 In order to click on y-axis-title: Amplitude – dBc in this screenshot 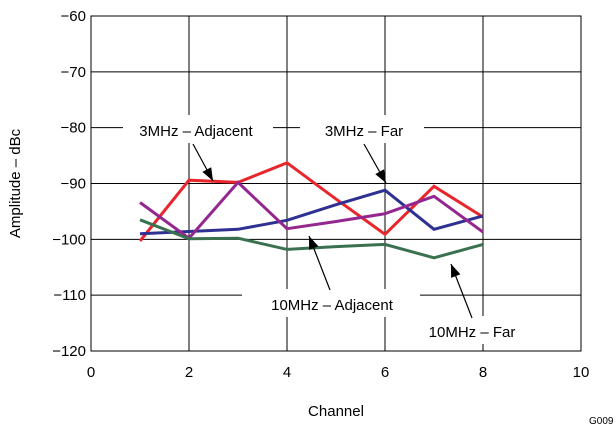, I will do `click(15, 183)`.